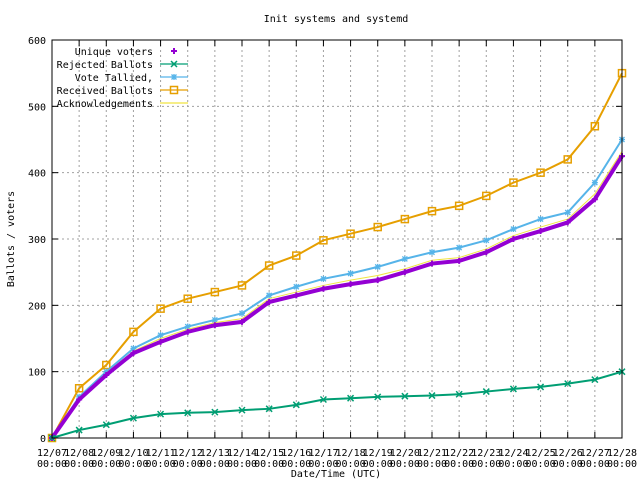 This screenshot has height=480, width=640. Describe the element at coordinates (79, 453) in the screenshot. I see `x-tick-label: 12/08` at that location.